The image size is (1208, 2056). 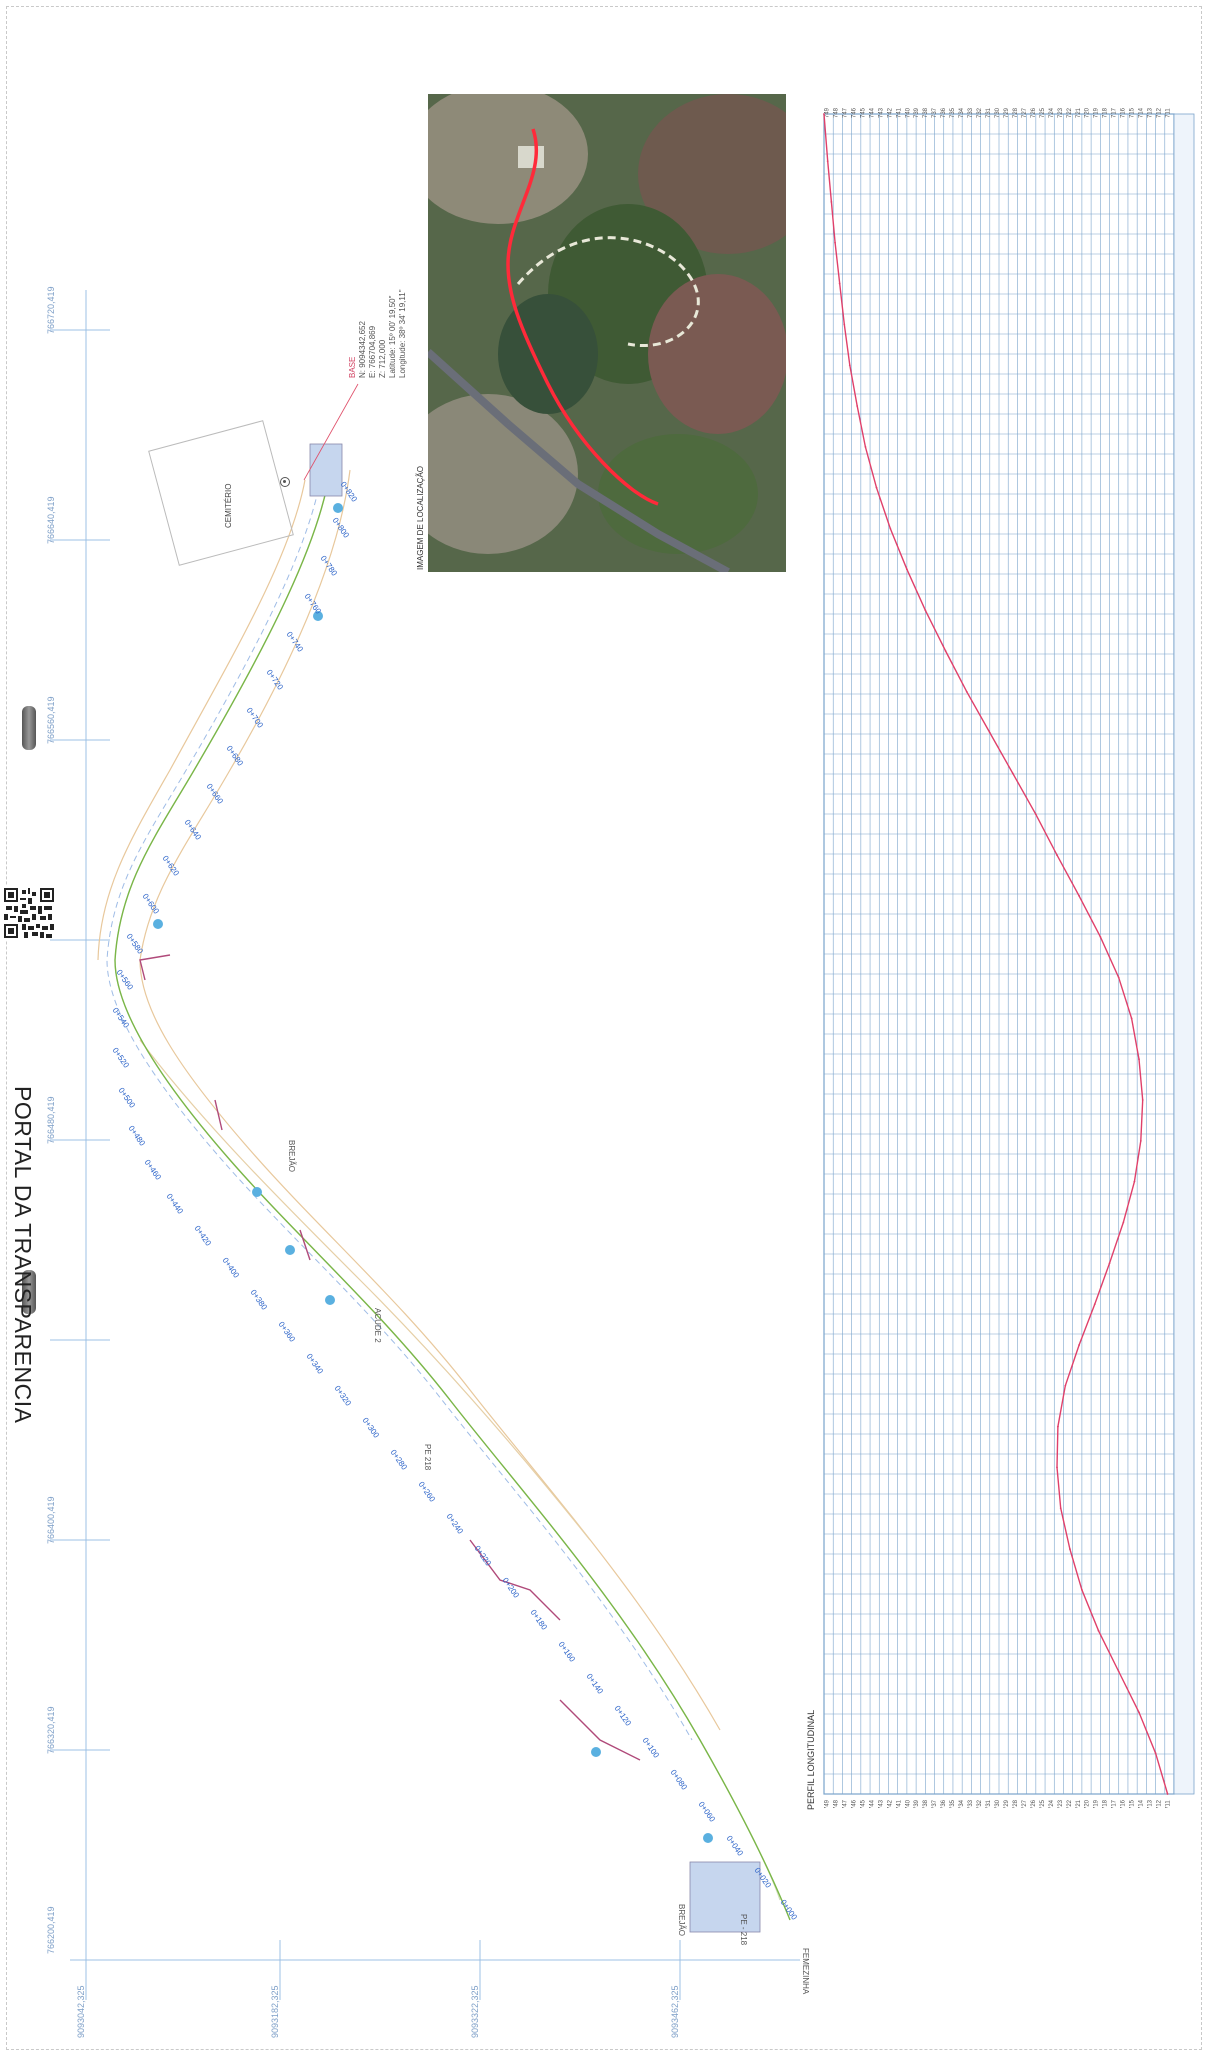 What do you see at coordinates (908, 112) in the screenshot?
I see `profile-elevation-tick: 740` at bounding box center [908, 112].